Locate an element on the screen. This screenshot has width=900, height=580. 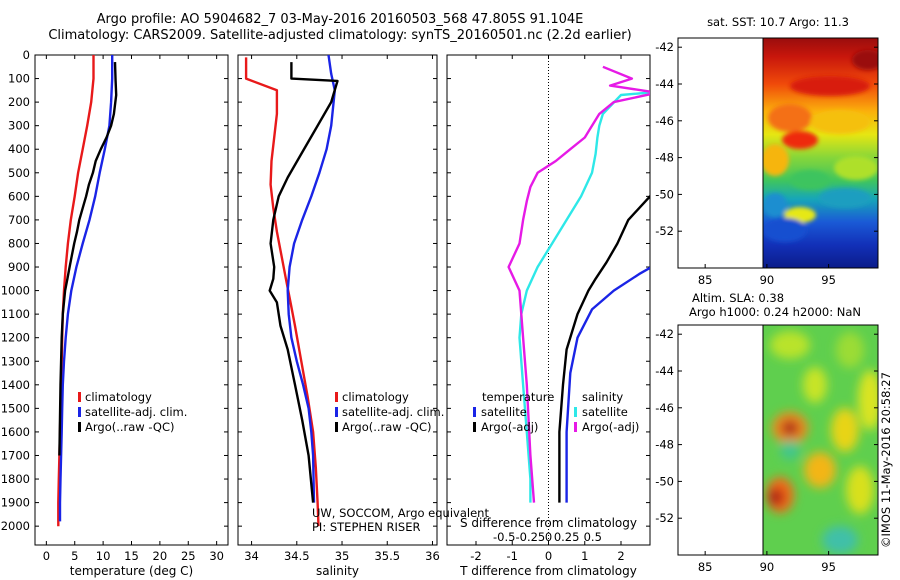
salinity-xtick-label: 34 is located at coordinates (251, 556).